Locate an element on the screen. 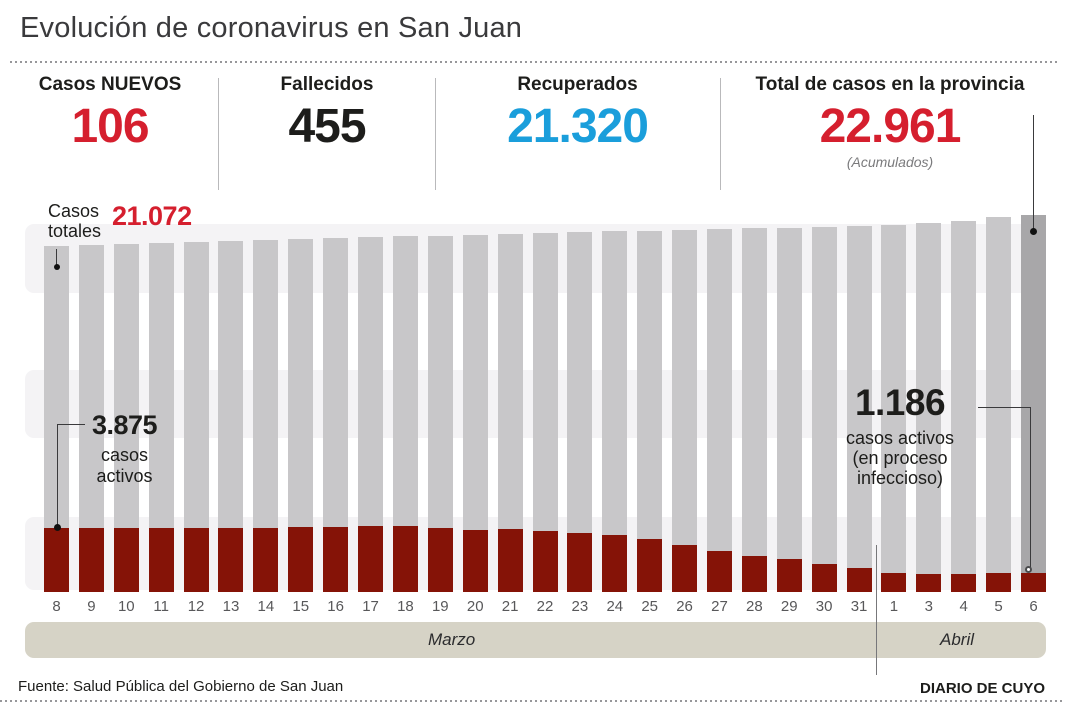  stat-label: Total de casos en la provincia is located at coordinates (890, 84).